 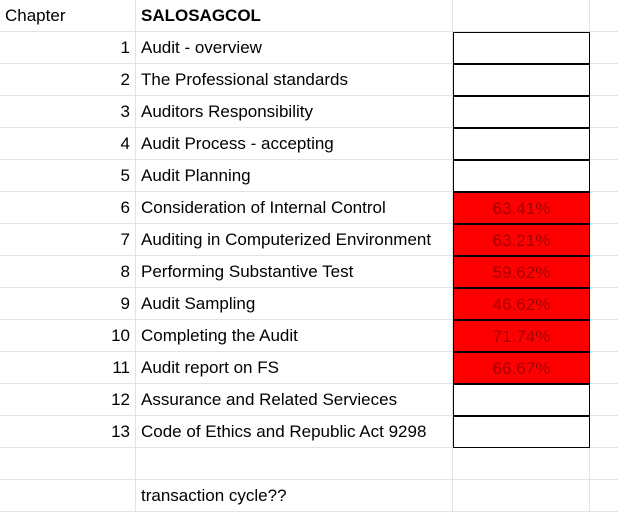 I want to click on score-cell: 71.74%, so click(x=521, y=336).